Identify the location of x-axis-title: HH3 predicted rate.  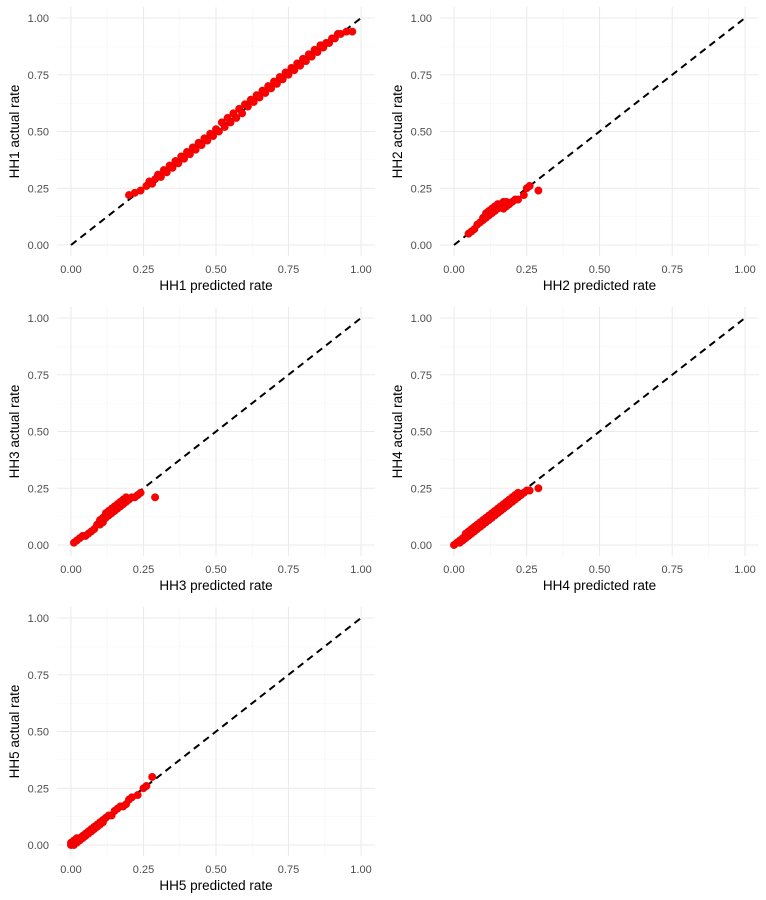
(215, 585).